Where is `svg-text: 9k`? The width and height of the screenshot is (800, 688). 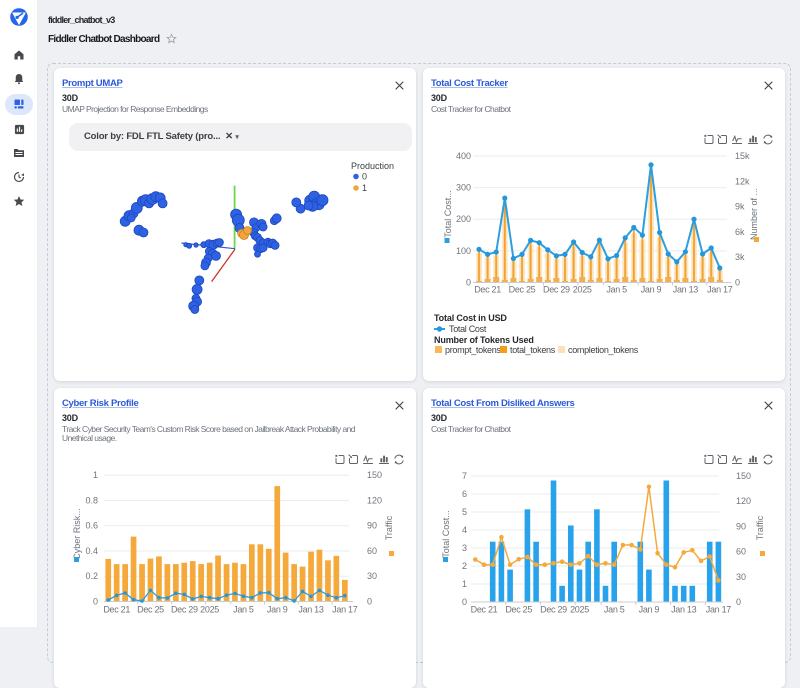
svg-text: 9k is located at coordinates (740, 207).